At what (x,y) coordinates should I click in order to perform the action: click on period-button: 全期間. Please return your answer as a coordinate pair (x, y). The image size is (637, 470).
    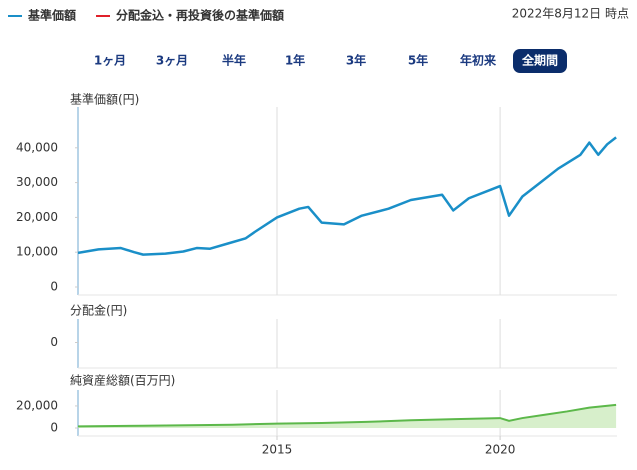
    Looking at the image, I should click on (539, 60).